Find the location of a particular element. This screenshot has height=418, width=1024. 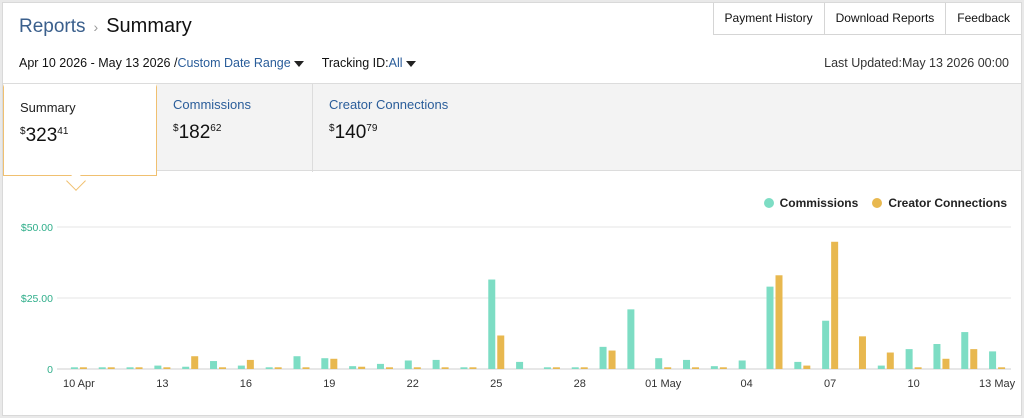

x-tick-label: 22 is located at coordinates (413, 384).